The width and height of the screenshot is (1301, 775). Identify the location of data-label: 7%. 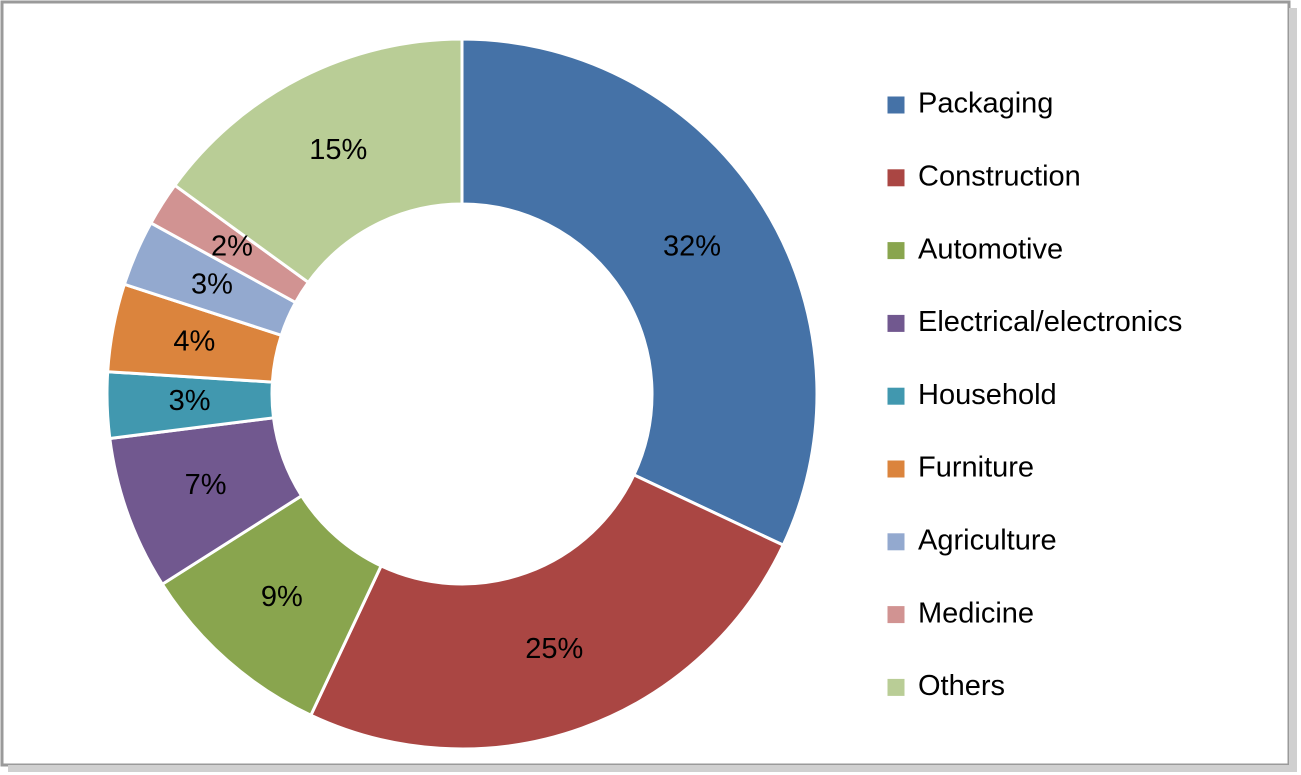
(206, 485).